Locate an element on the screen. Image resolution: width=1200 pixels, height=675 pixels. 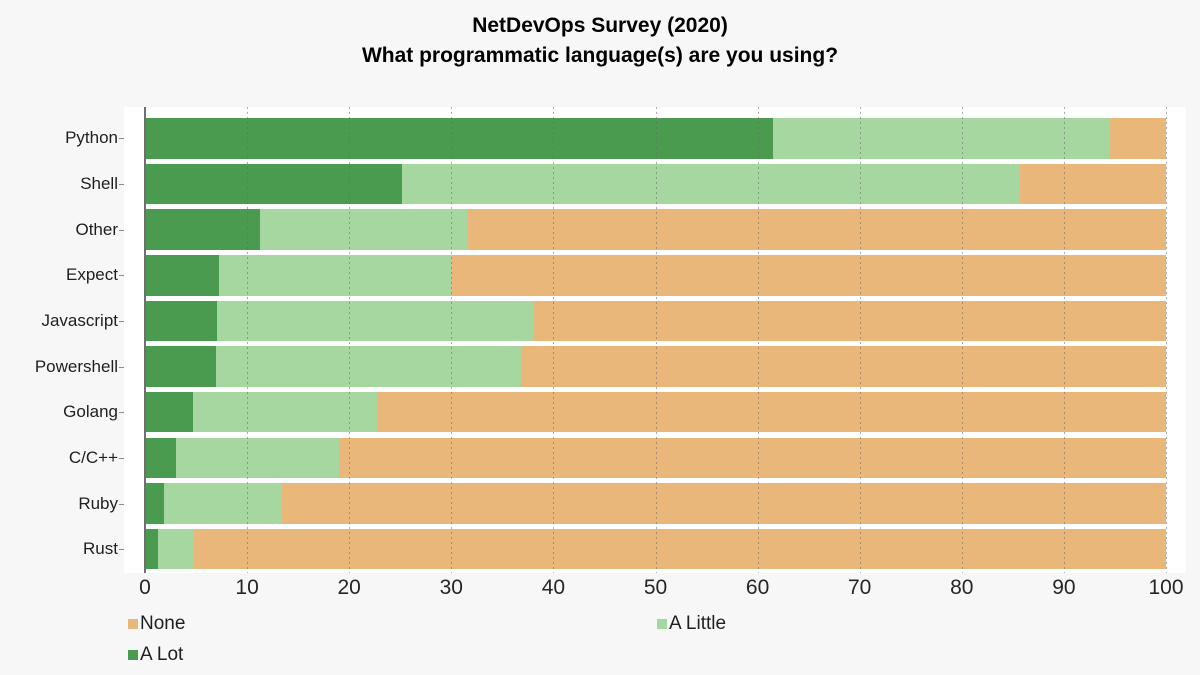
legend-label-none: None is located at coordinates (163, 623).